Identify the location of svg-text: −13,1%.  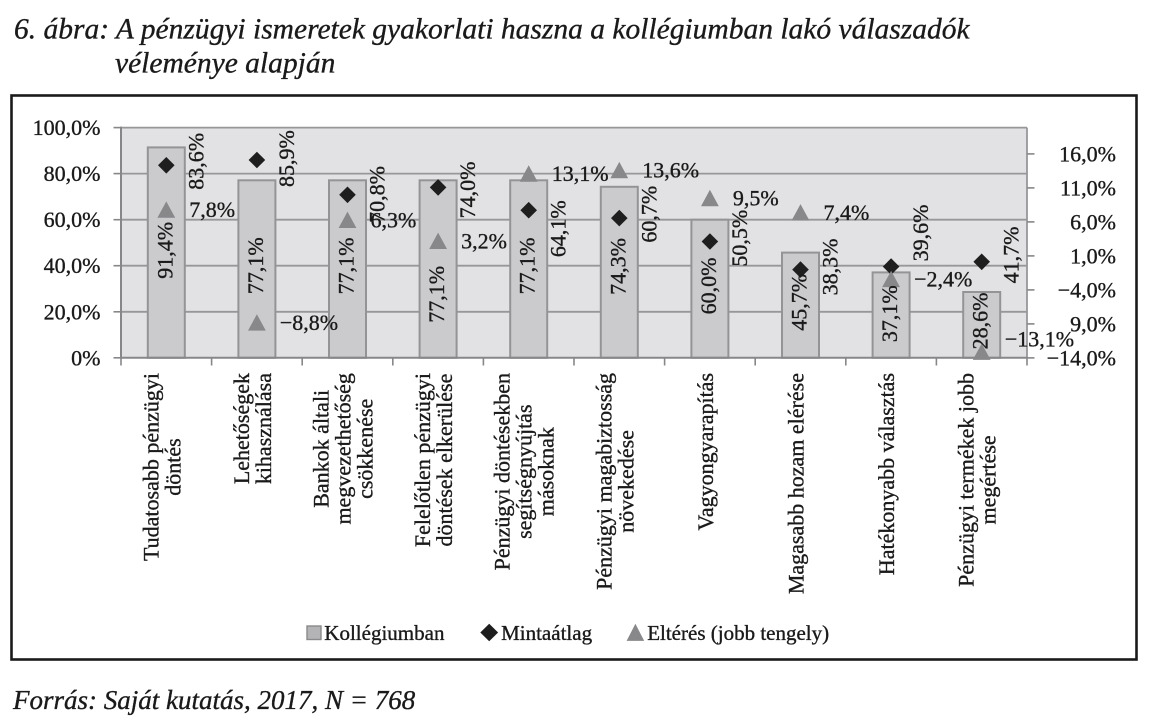
(1039, 339).